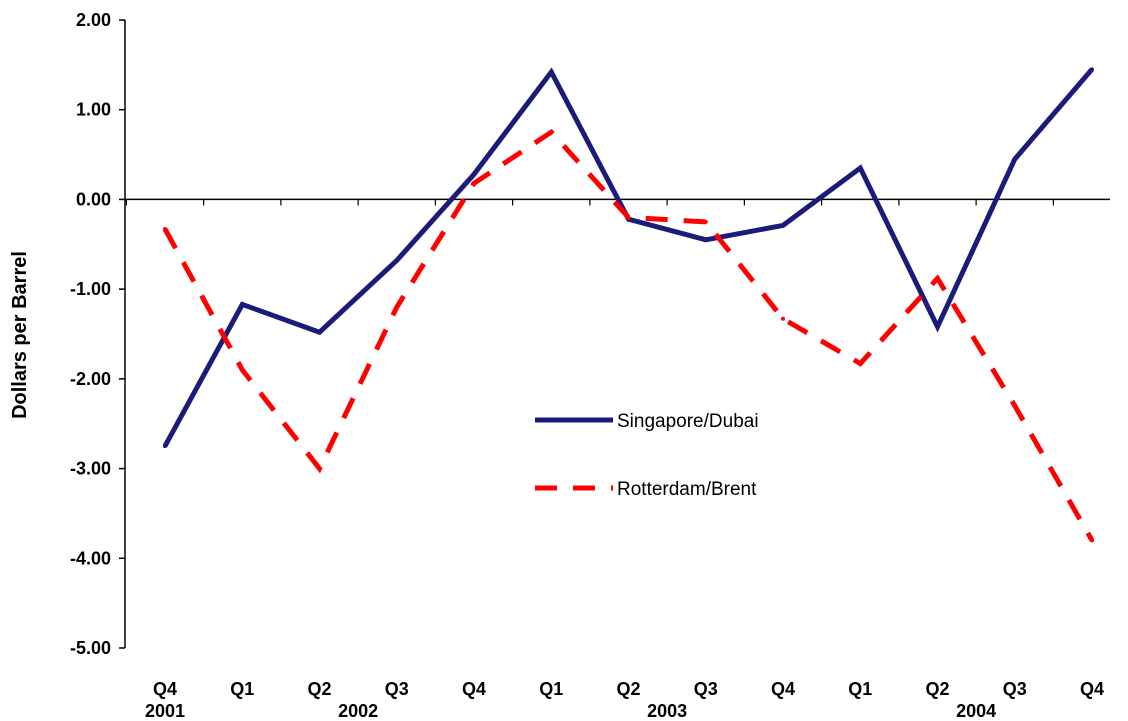  I want to click on y-tick-label: -1.00, so click(90, 289).